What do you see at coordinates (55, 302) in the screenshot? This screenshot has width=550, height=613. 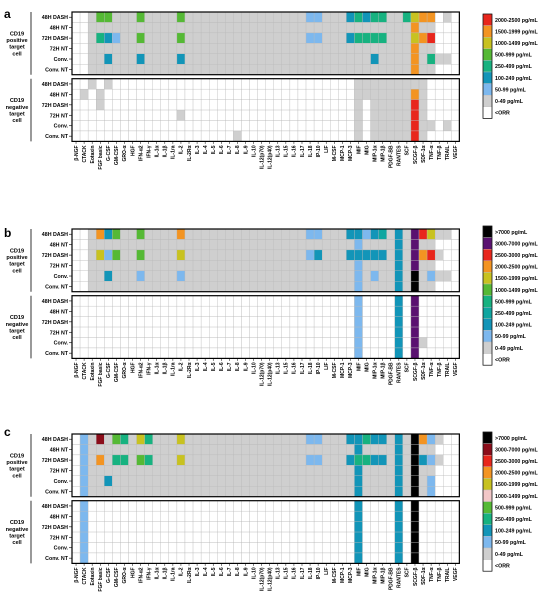 I see `row-label: 48H DASH` at bounding box center [55, 302].